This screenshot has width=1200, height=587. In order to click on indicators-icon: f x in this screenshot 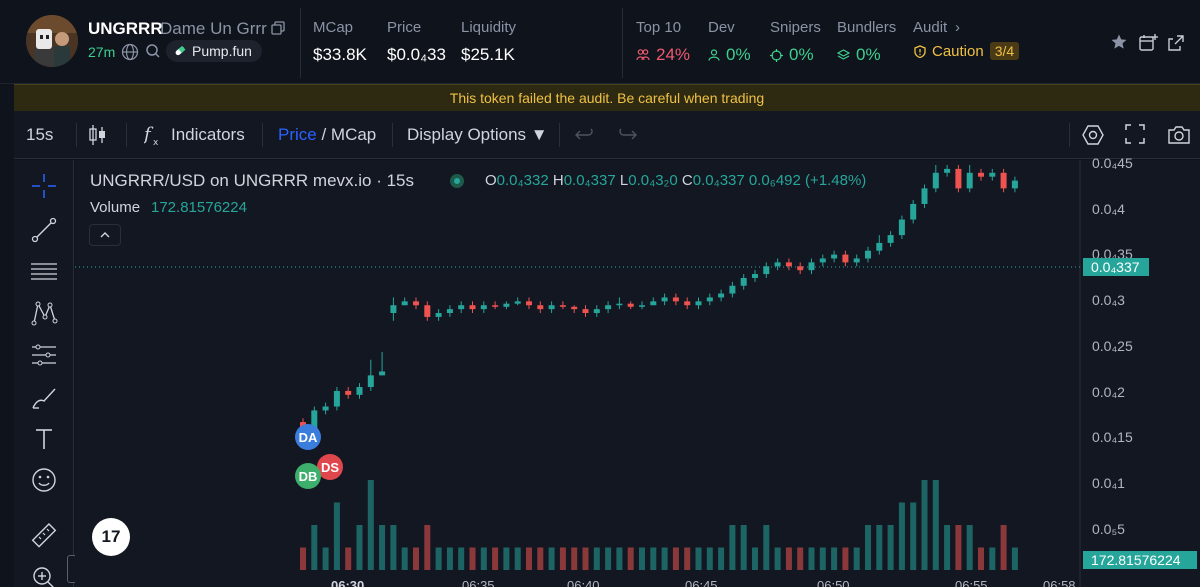, I will do `click(154, 135)`.